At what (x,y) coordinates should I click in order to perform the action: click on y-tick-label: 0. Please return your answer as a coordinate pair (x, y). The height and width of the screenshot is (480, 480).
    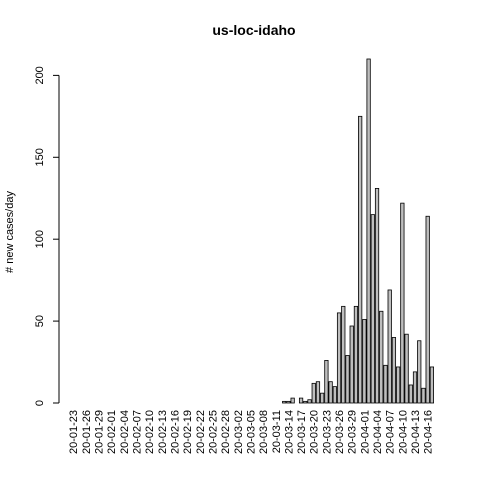
    Looking at the image, I should click on (40, 403).